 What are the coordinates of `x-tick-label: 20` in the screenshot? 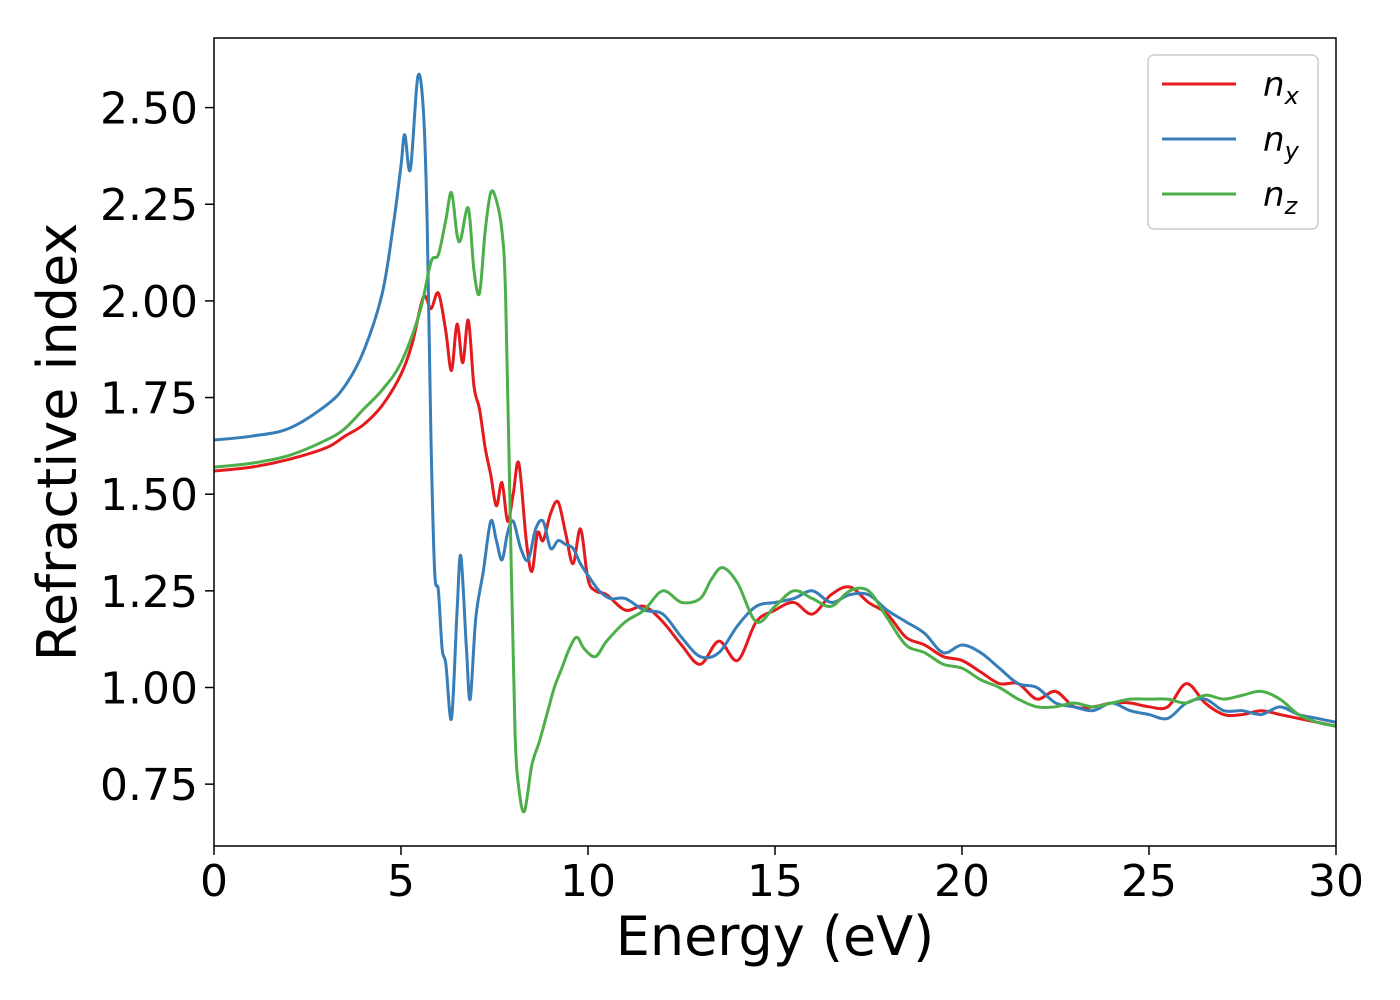 It's located at (962, 881).